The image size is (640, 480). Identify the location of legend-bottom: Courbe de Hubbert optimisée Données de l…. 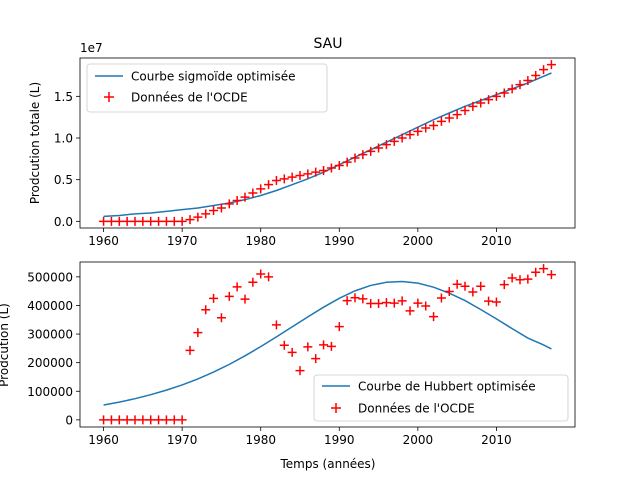
(441, 398).